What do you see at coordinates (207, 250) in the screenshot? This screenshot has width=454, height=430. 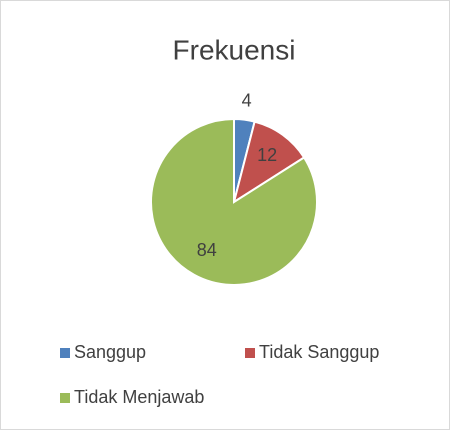 I see `data-label: 84` at bounding box center [207, 250].